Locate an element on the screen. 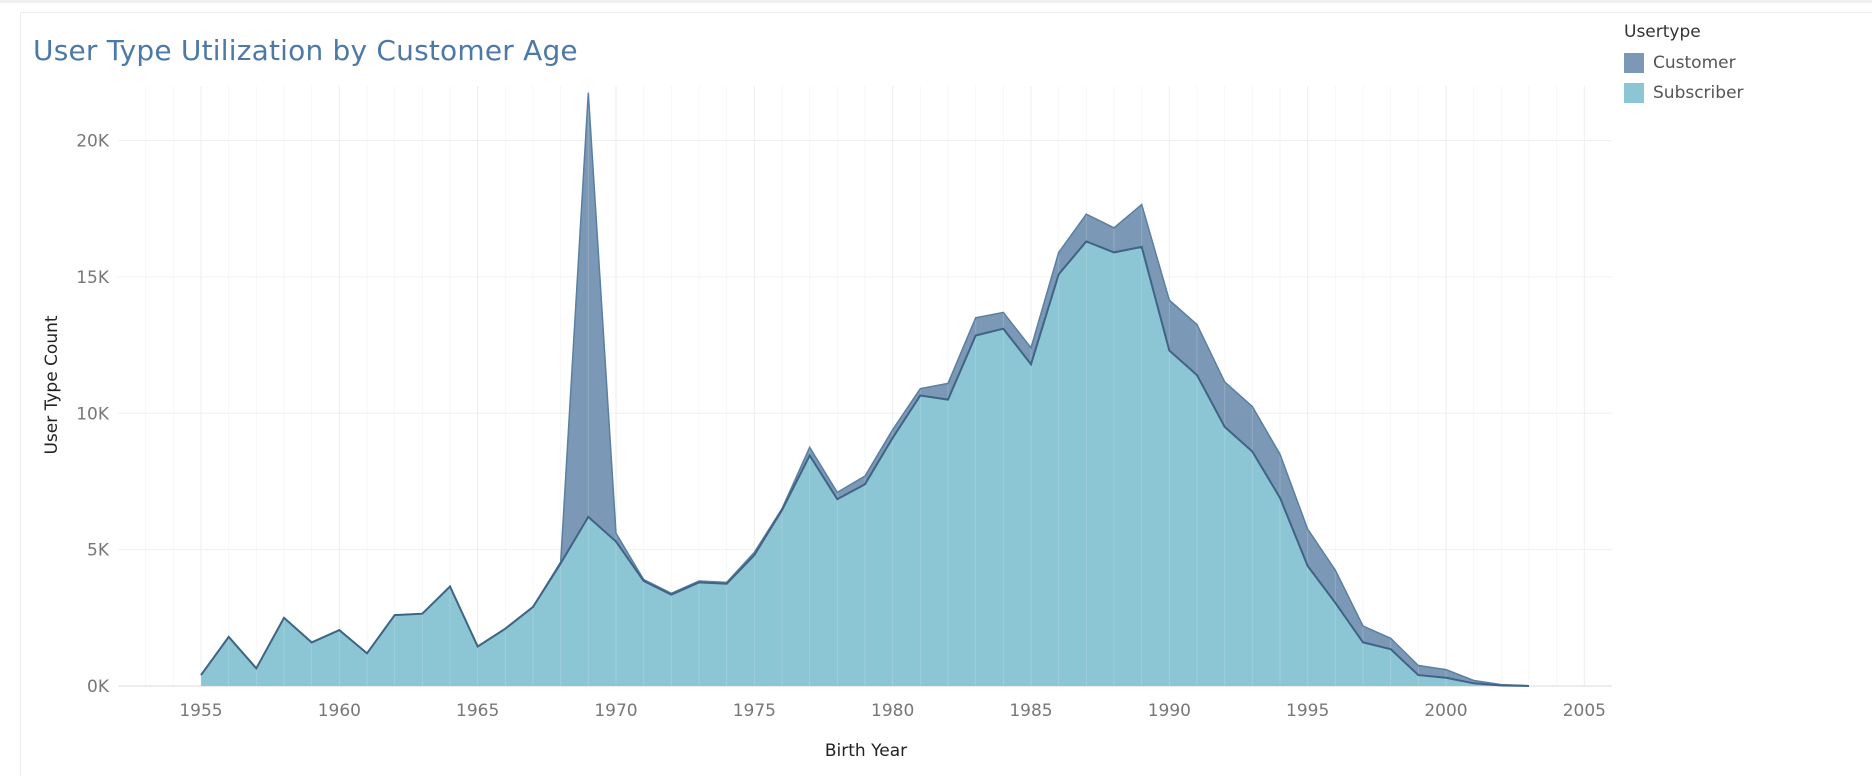  legend-label-subscriber: Subscriber is located at coordinates (1698, 93).